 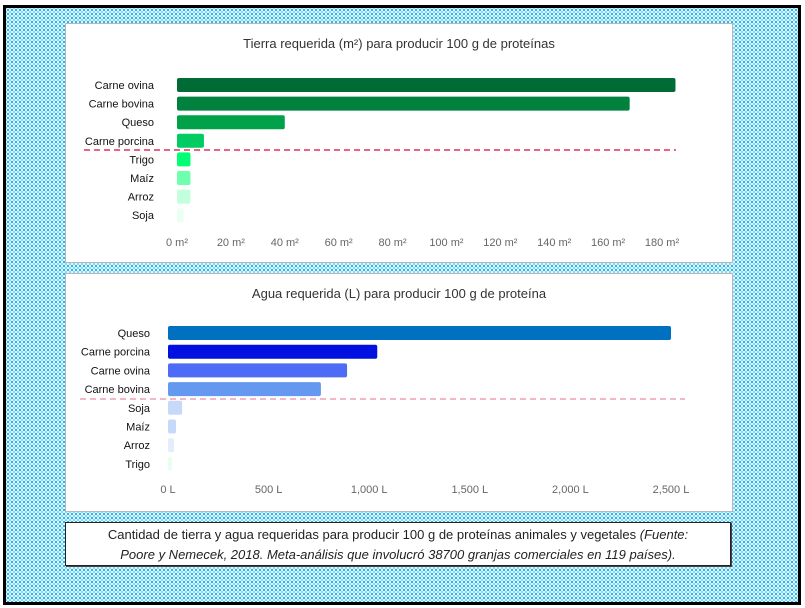 What do you see at coordinates (138, 123) in the screenshot?
I see `land-category-label: Queso` at bounding box center [138, 123].